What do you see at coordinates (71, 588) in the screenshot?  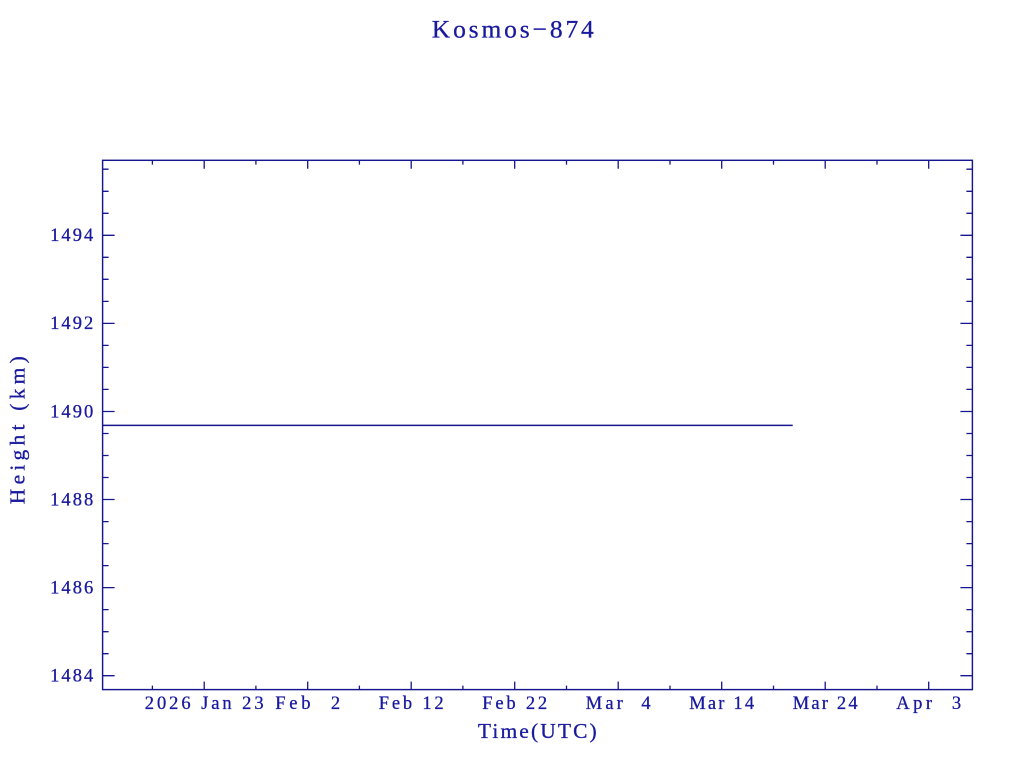 I see `svg-text: 1486` at bounding box center [71, 588].